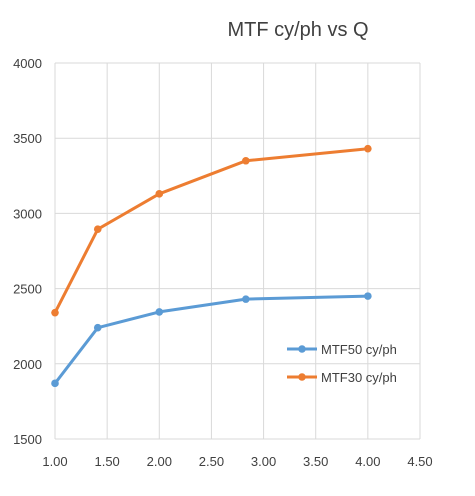  I want to click on x-tick-labels: 1.00 1.50 2.00 2.50 3.00 3.50 4.00 4.50, so click(237, 461).